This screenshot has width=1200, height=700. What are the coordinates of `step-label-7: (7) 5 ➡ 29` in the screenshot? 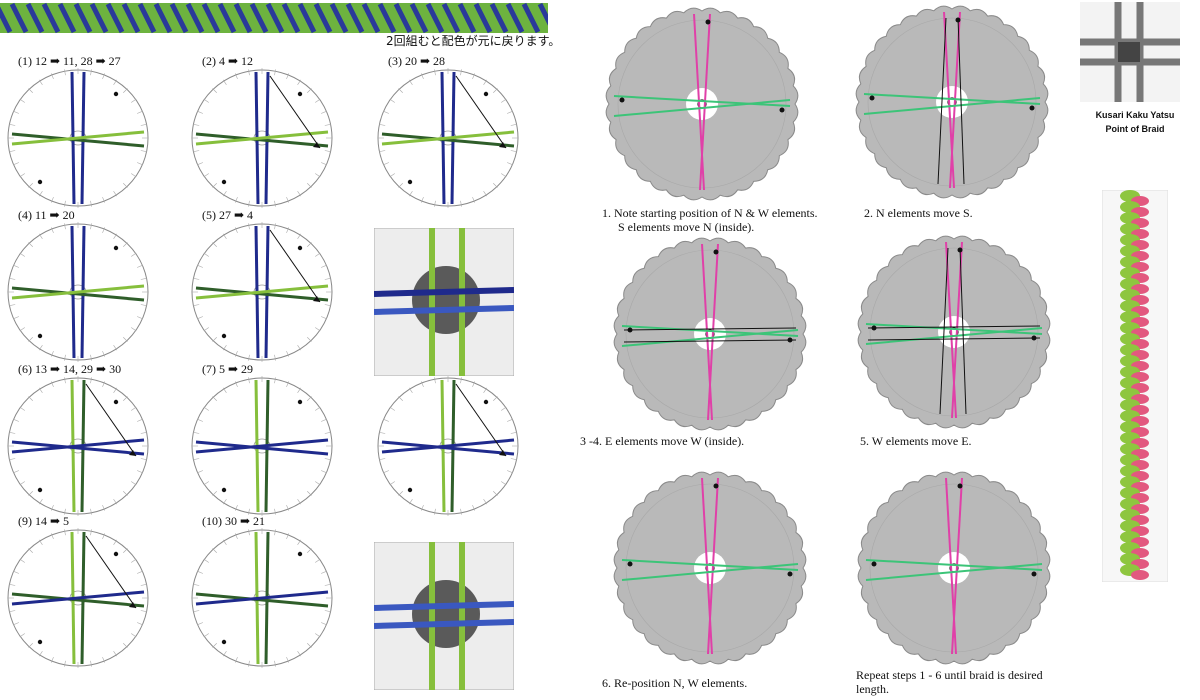 It's located at (228, 369).